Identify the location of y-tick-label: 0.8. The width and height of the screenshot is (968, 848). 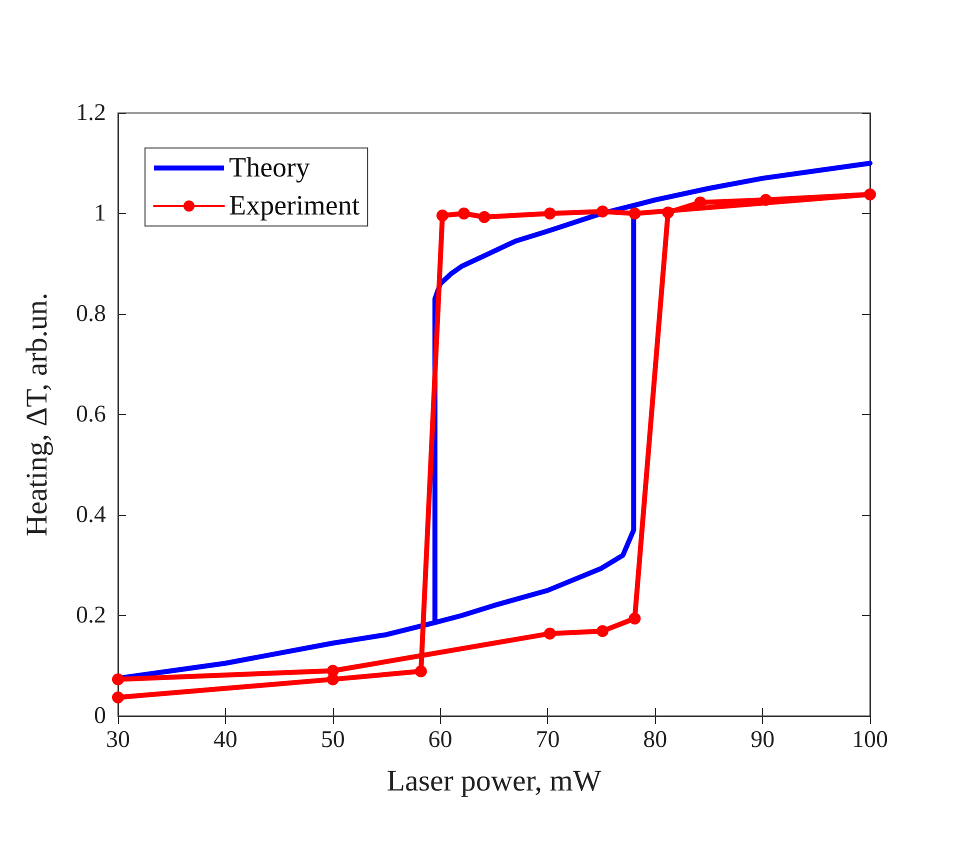
(91, 314).